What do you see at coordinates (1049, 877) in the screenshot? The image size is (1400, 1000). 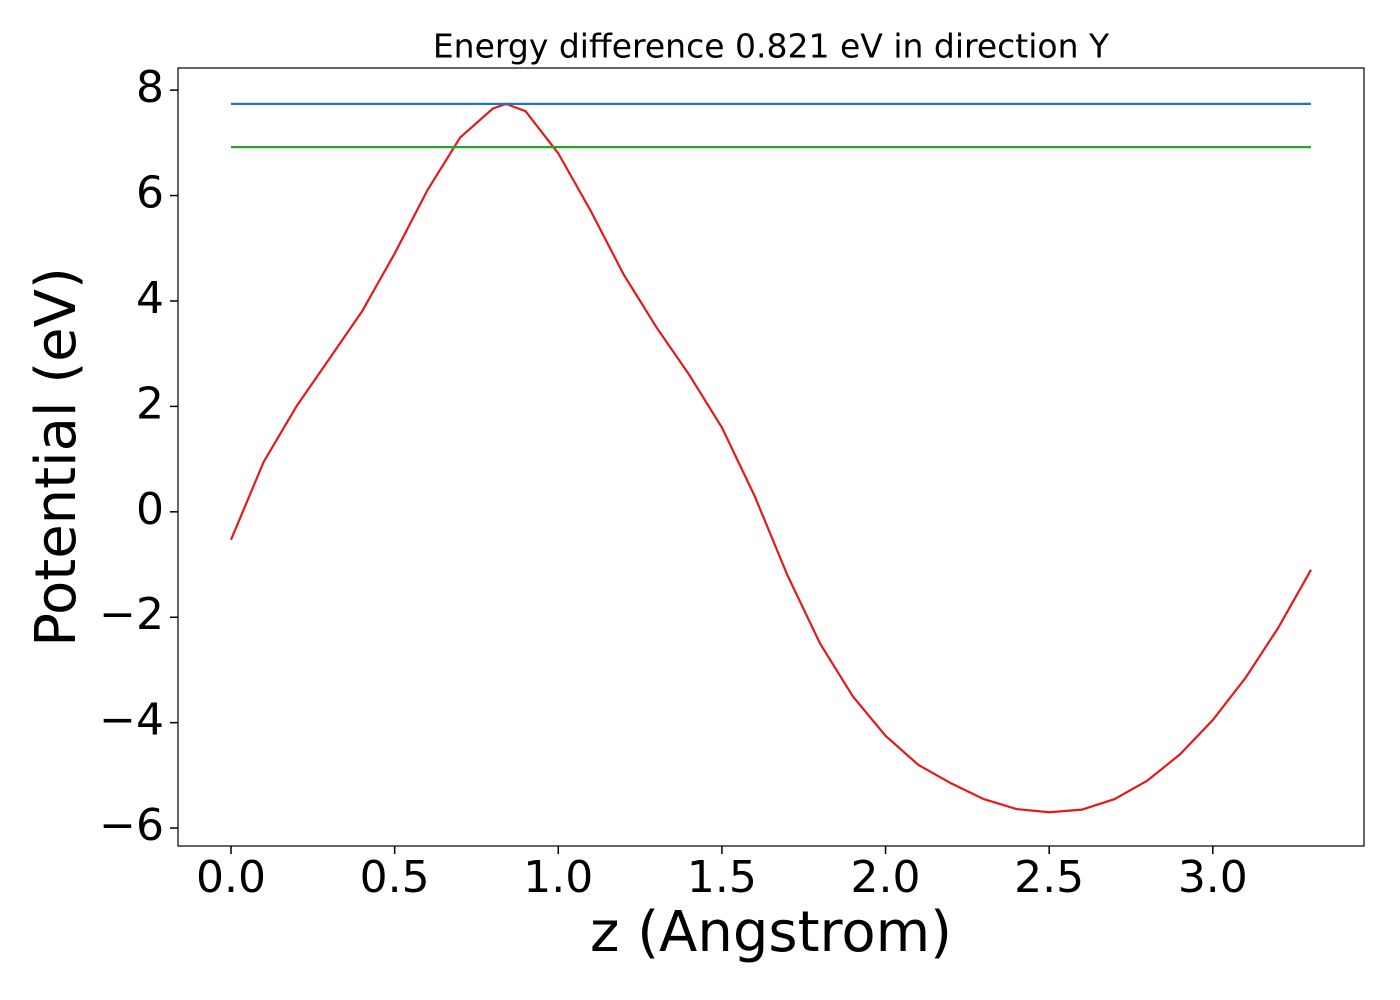 I see `x-tick-label: 2.5` at bounding box center [1049, 877].